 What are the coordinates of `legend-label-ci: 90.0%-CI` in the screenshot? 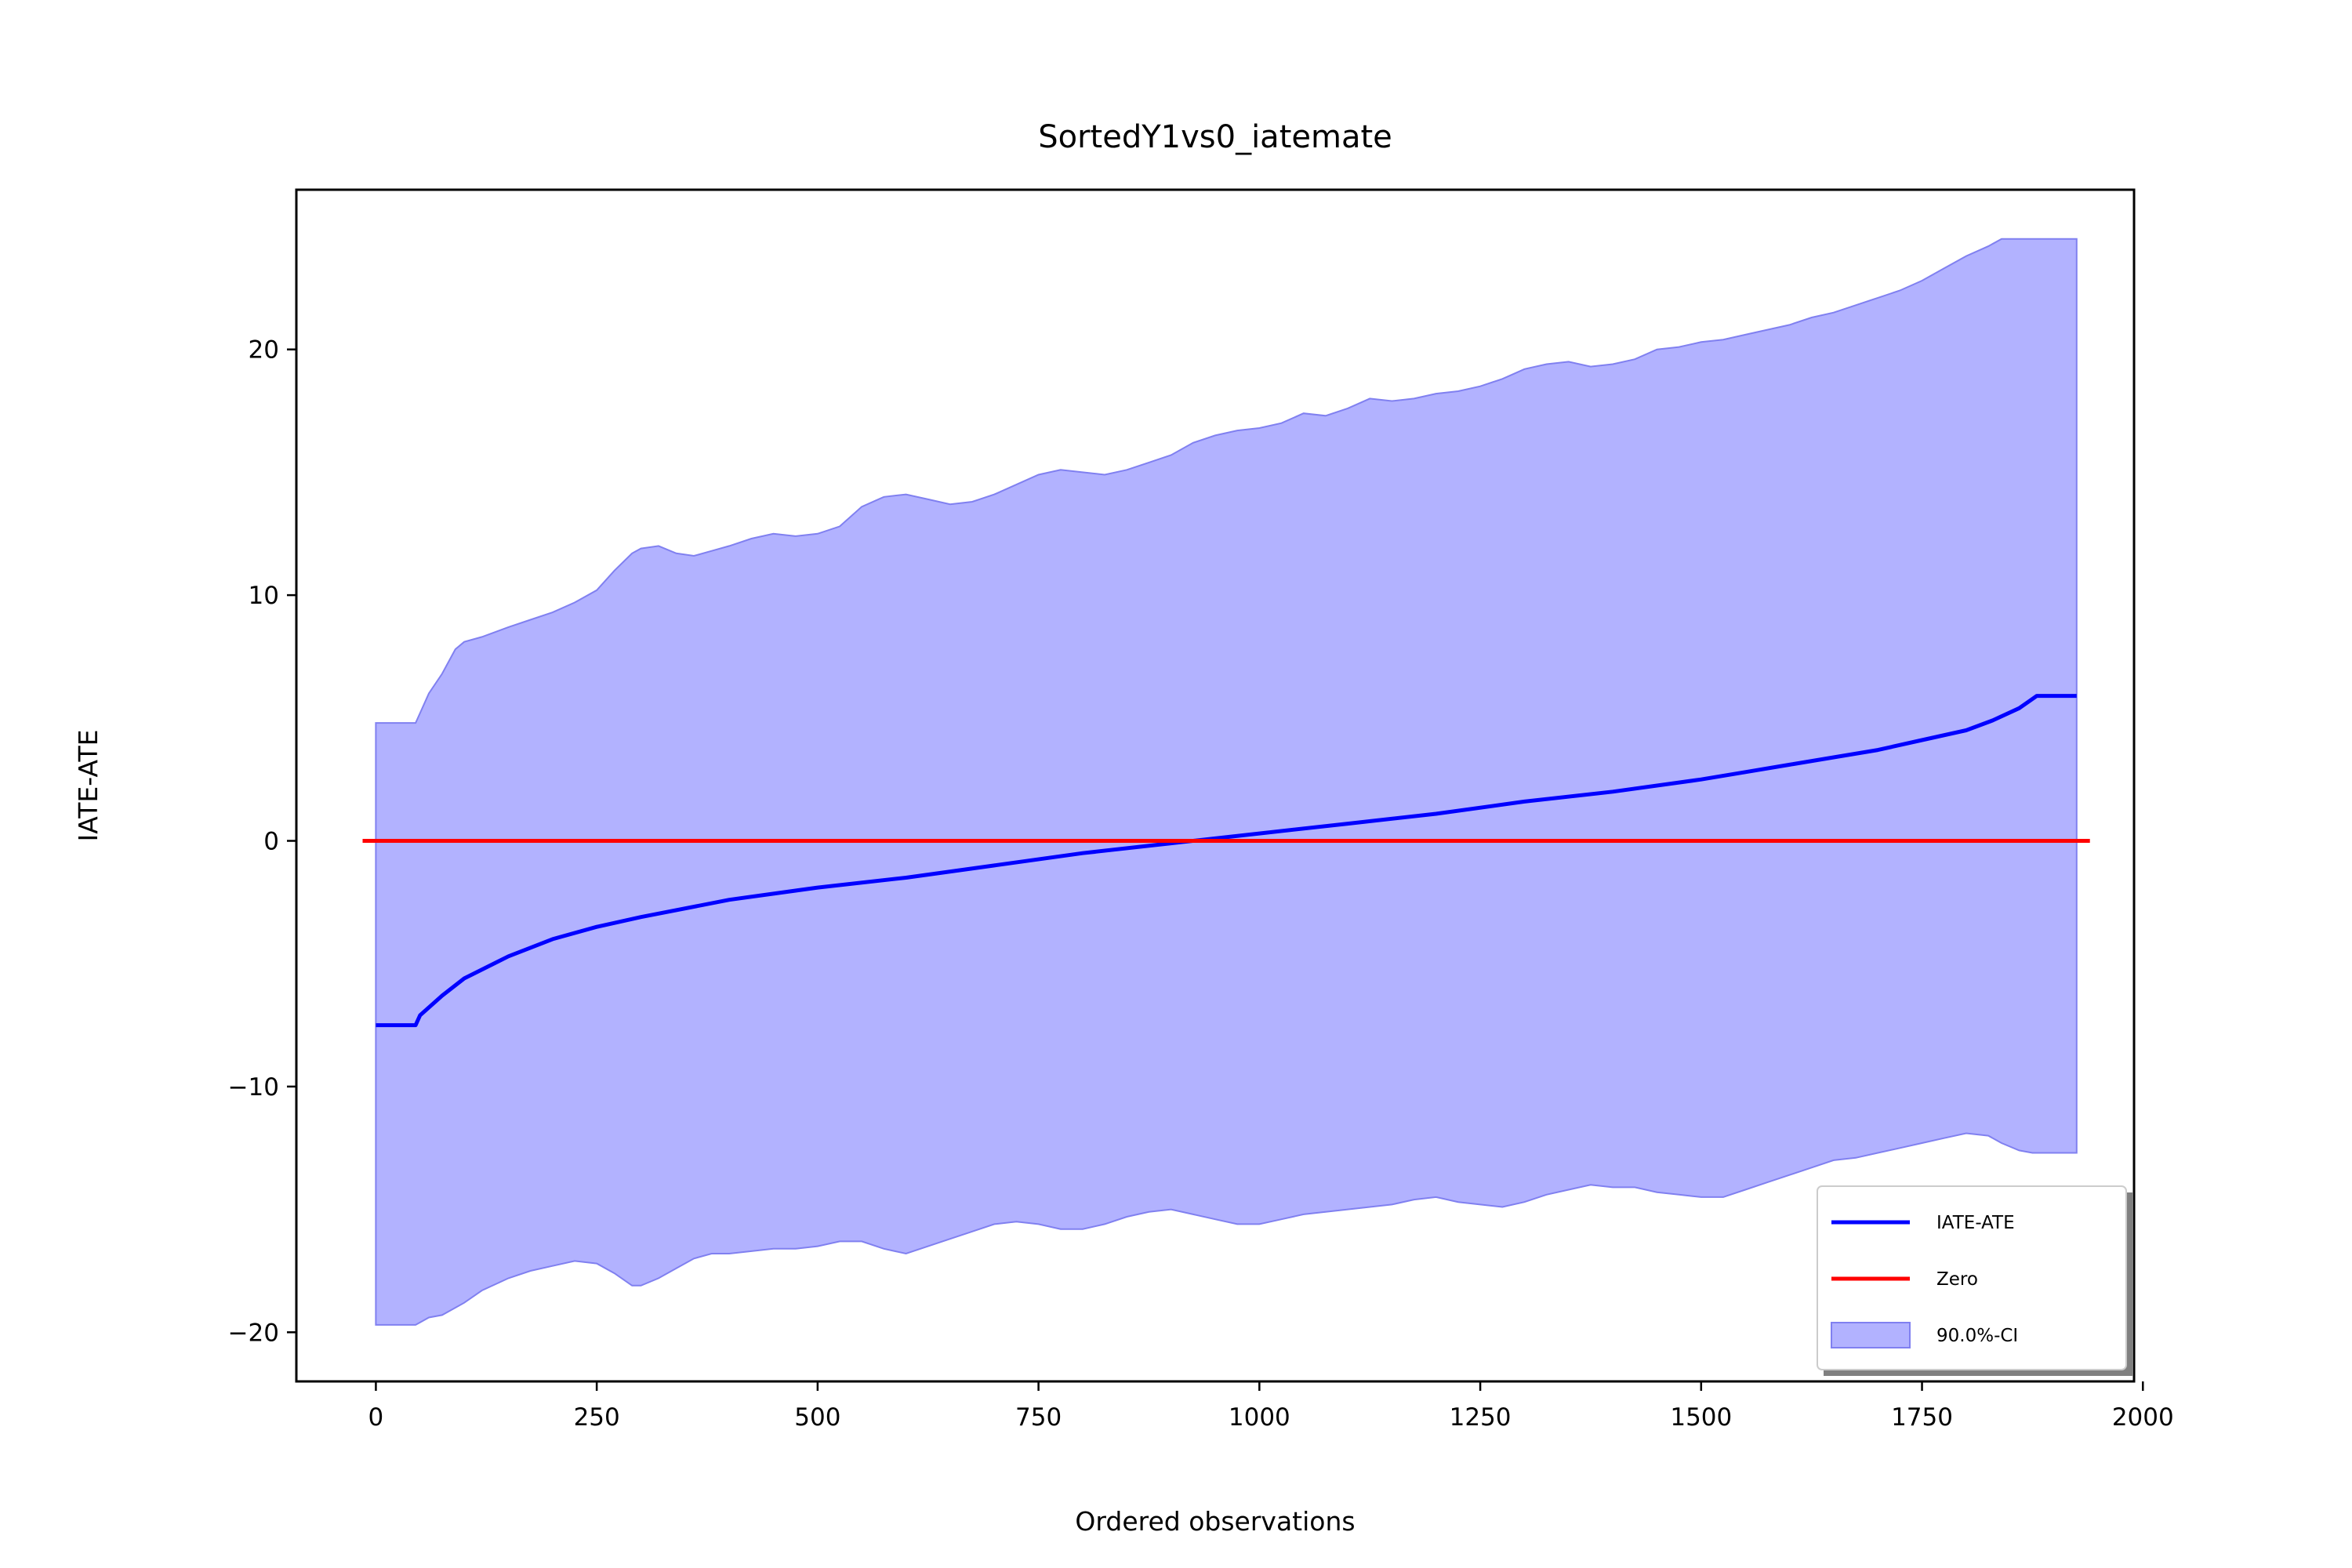 It's located at (1977, 1336).